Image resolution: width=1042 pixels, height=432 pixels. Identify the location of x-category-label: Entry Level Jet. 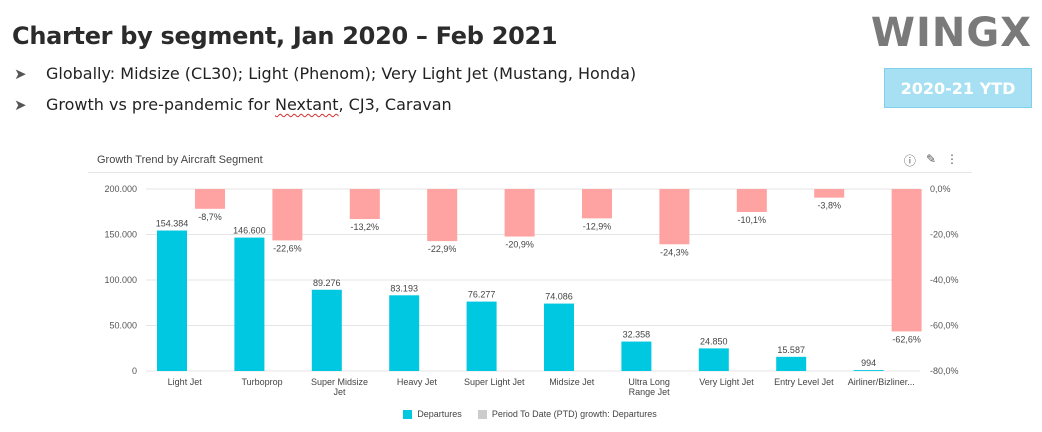
(804, 382).